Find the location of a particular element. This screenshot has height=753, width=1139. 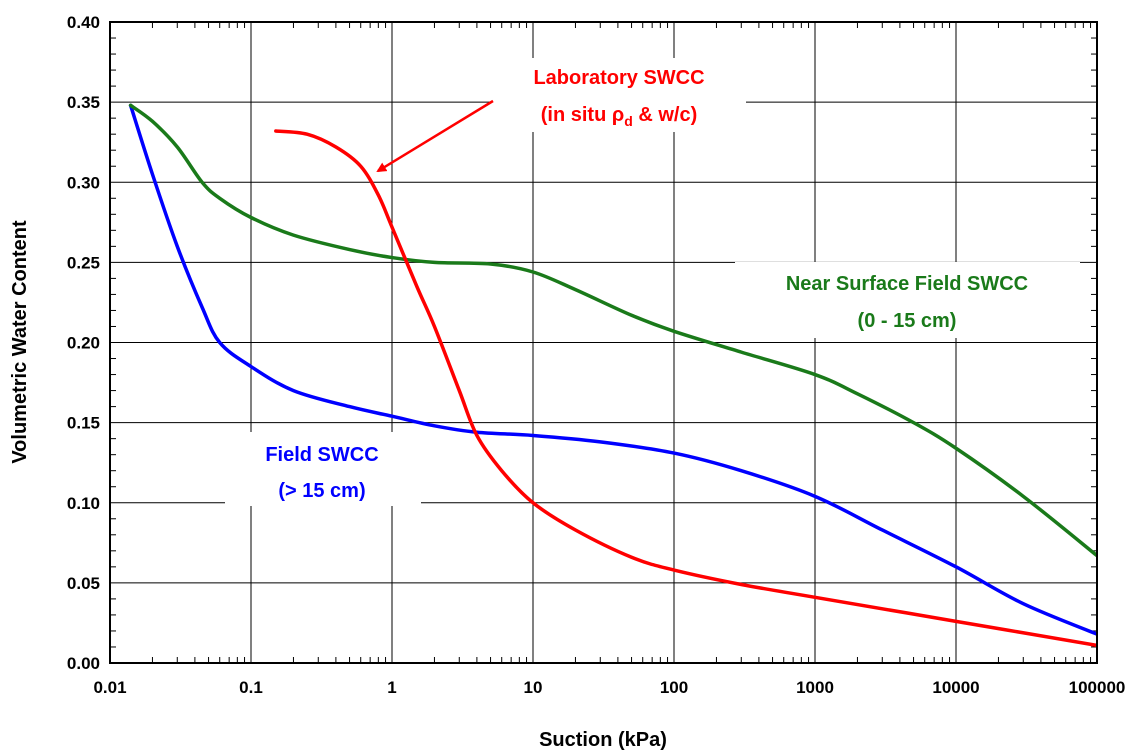

x-tick-label: 0.01 is located at coordinates (109, 687).